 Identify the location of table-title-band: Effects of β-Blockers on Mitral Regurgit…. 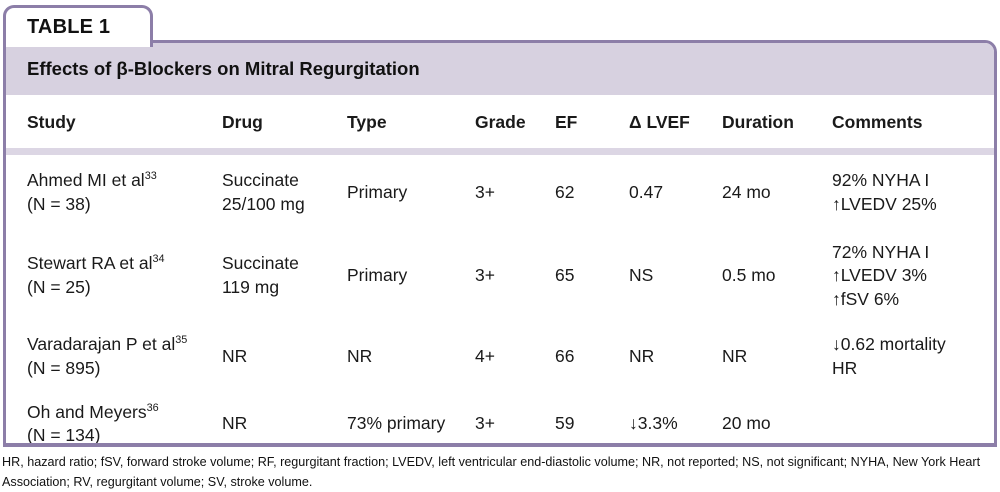
(500, 69).